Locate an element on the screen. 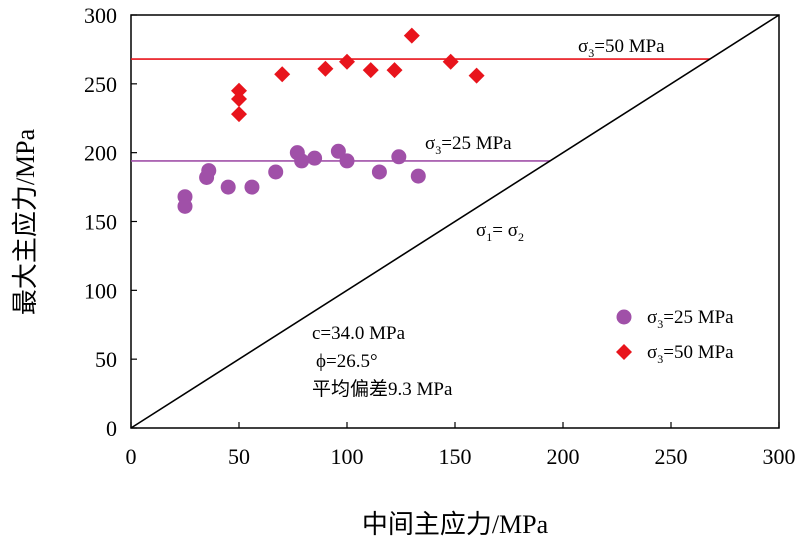 This screenshot has height=546, width=804. x-tick-label: 150 is located at coordinates (455, 456).